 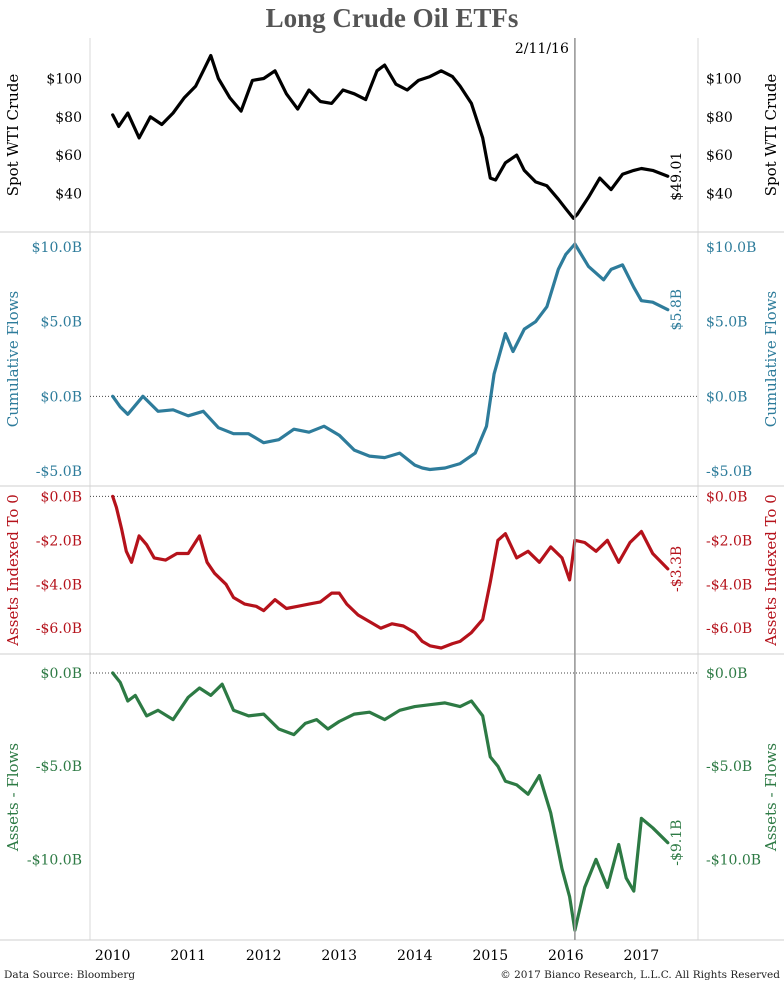 What do you see at coordinates (726, 323) in the screenshot?
I see `y-tick-label-right: $5.0B` at bounding box center [726, 323].